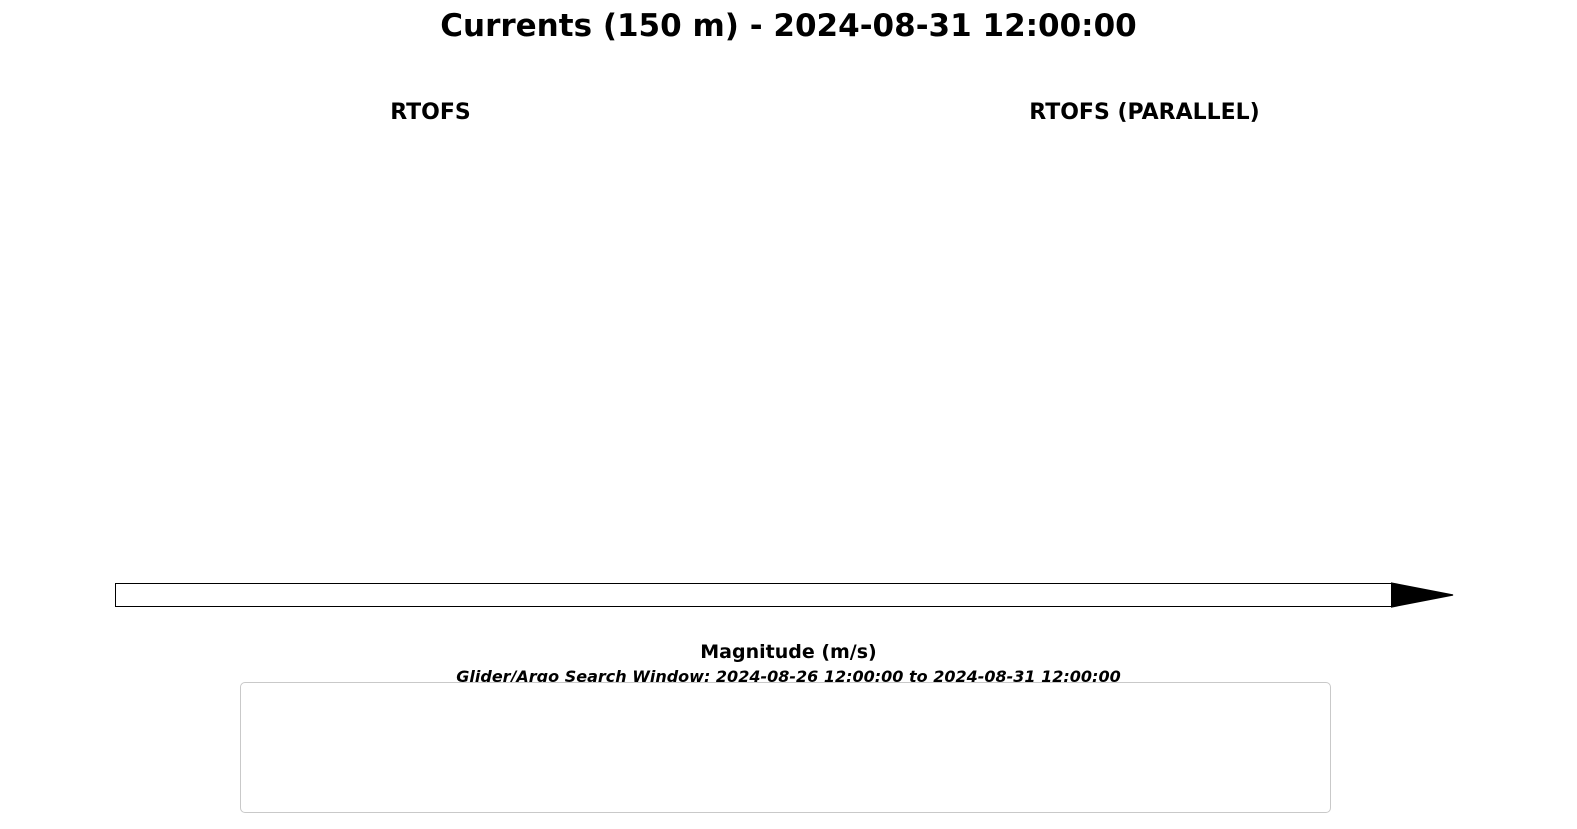 This screenshot has width=1577, height=829. What do you see at coordinates (1422, 595) in the screenshot?
I see `colorbar-extend-arrow` at bounding box center [1422, 595].